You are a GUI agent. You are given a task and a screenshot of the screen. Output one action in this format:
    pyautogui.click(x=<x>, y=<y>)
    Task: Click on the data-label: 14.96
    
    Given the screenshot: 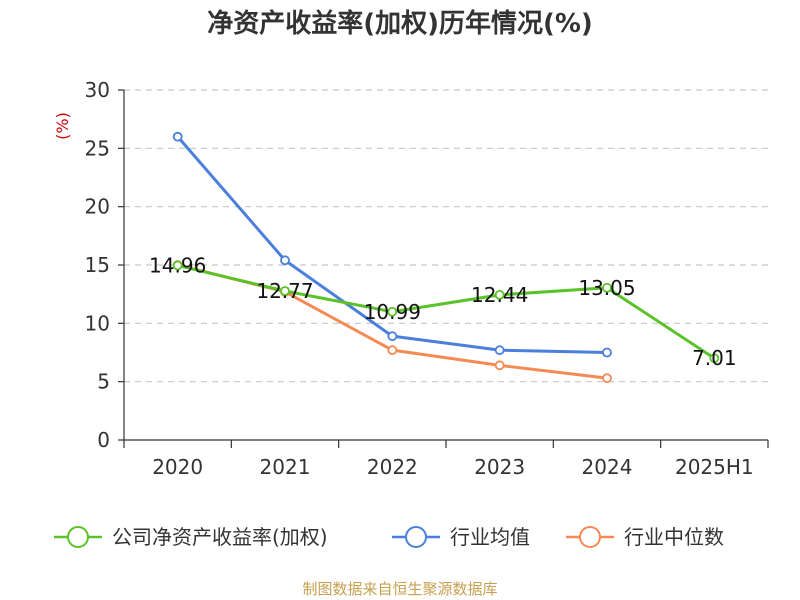 What is the action you would take?
    pyautogui.click(x=177, y=265)
    